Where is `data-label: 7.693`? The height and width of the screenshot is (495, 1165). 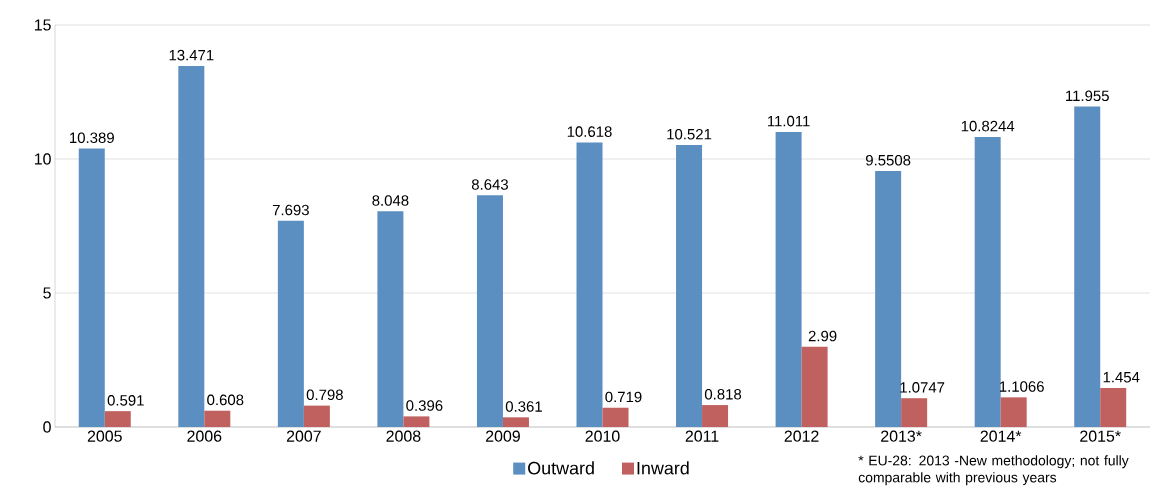 data-label: 7.693 is located at coordinates (290, 210).